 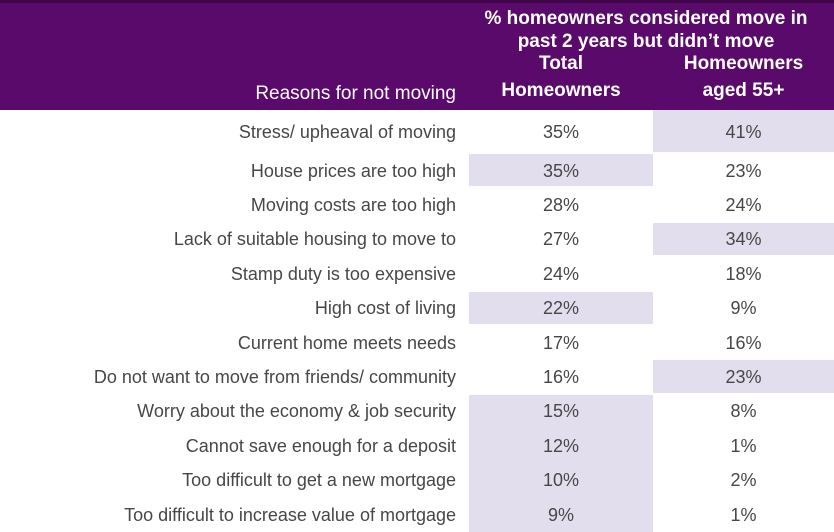 I want to click on table-title-line2: past 2 years but didn’t move, so click(x=646, y=41).